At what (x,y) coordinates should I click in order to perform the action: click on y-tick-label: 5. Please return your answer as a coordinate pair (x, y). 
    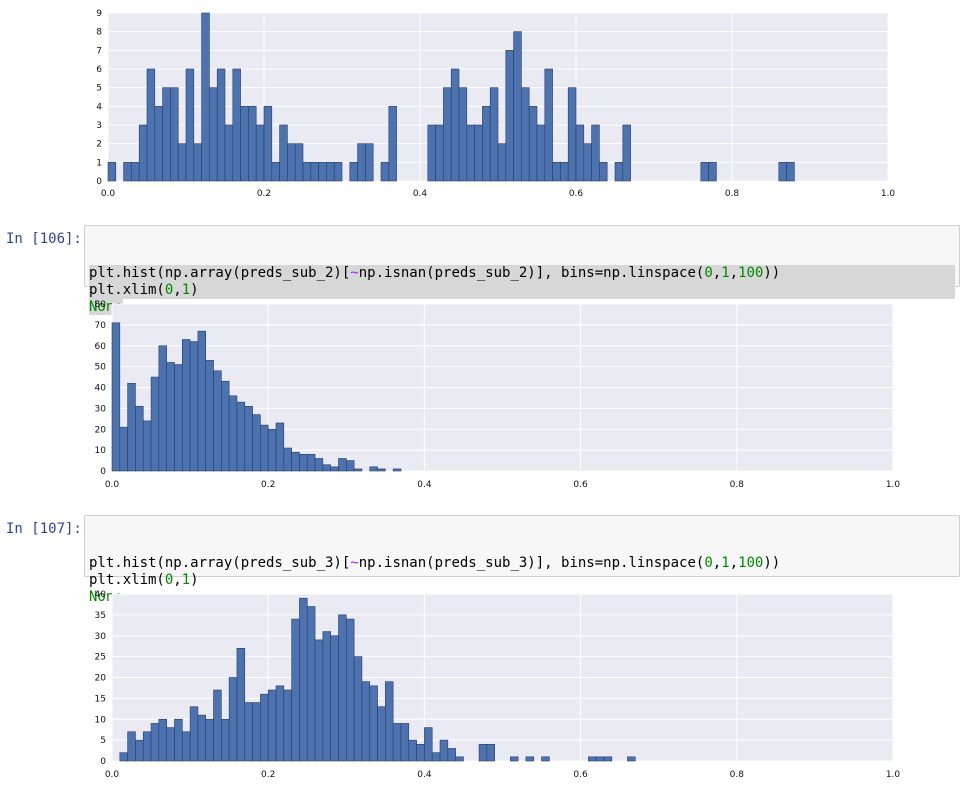
    Looking at the image, I should click on (99, 89).